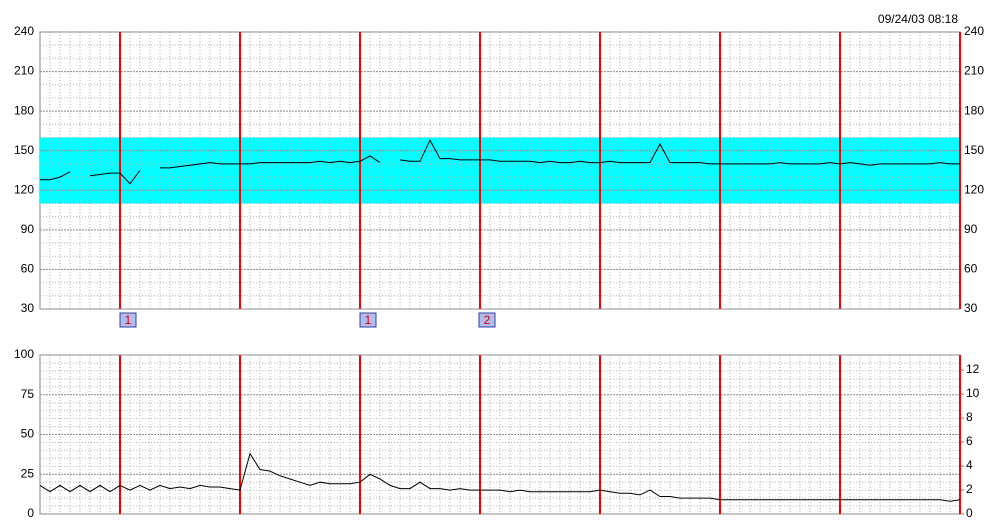 Image resolution: width=988 pixels, height=522 pixels. I want to click on y-tick-label: 240, so click(24, 31).